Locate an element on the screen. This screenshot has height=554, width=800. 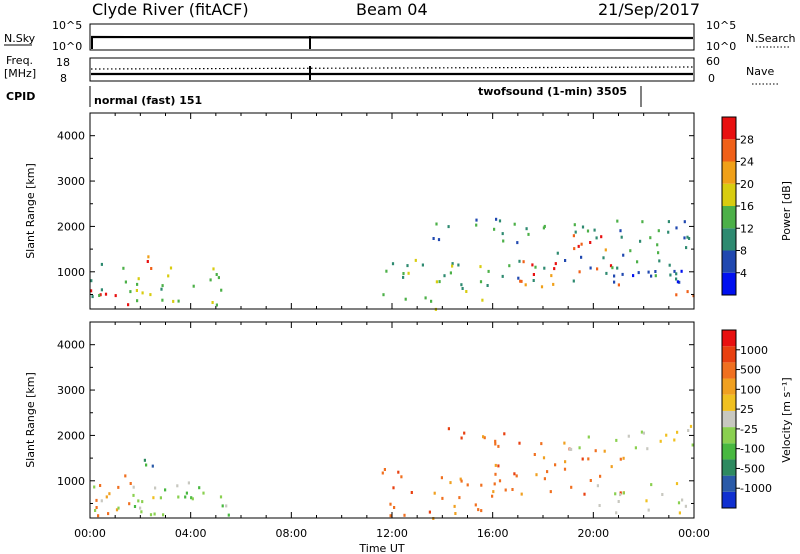
power-ytick-label: 1000 is located at coordinates (71, 272).